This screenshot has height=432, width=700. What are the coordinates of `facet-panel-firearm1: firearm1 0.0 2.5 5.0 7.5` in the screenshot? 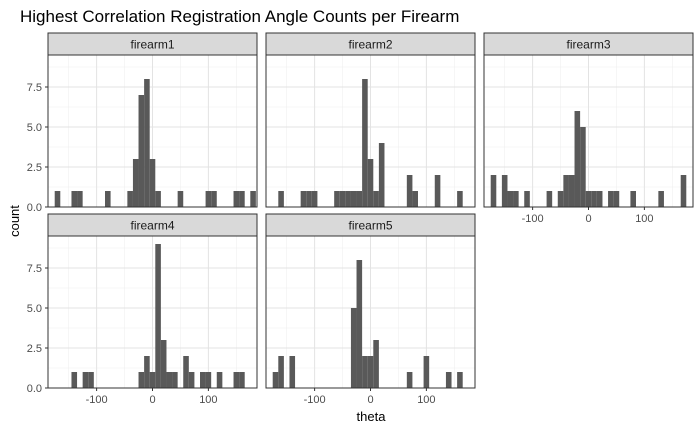 It's located at (142, 123).